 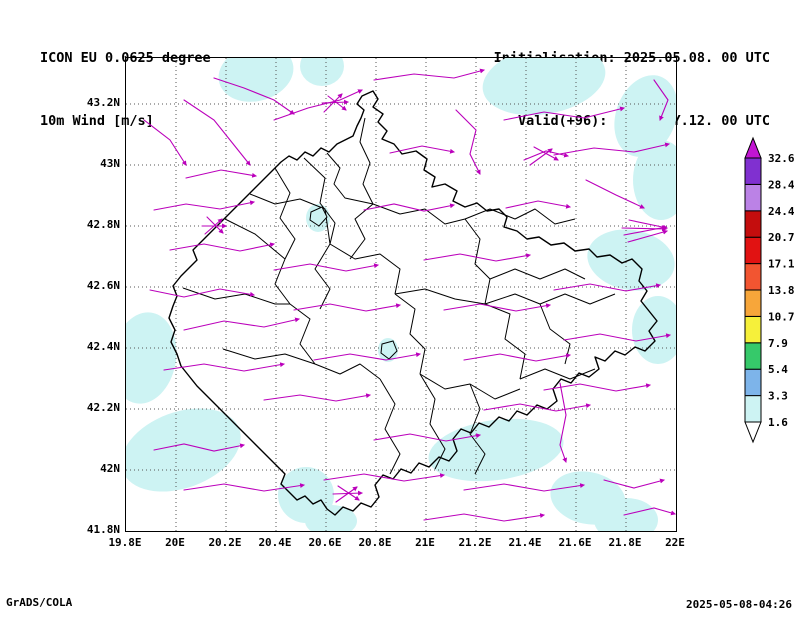 What do you see at coordinates (275, 542) in the screenshot?
I see `x-axis-tick: 20.4E` at bounding box center [275, 542].